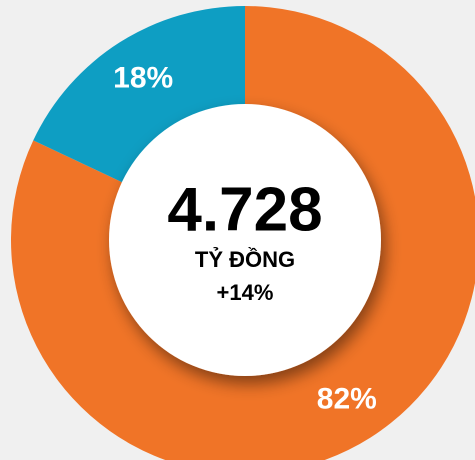  I want to click on center-unit: TỶ ĐỒNG, so click(245, 259).